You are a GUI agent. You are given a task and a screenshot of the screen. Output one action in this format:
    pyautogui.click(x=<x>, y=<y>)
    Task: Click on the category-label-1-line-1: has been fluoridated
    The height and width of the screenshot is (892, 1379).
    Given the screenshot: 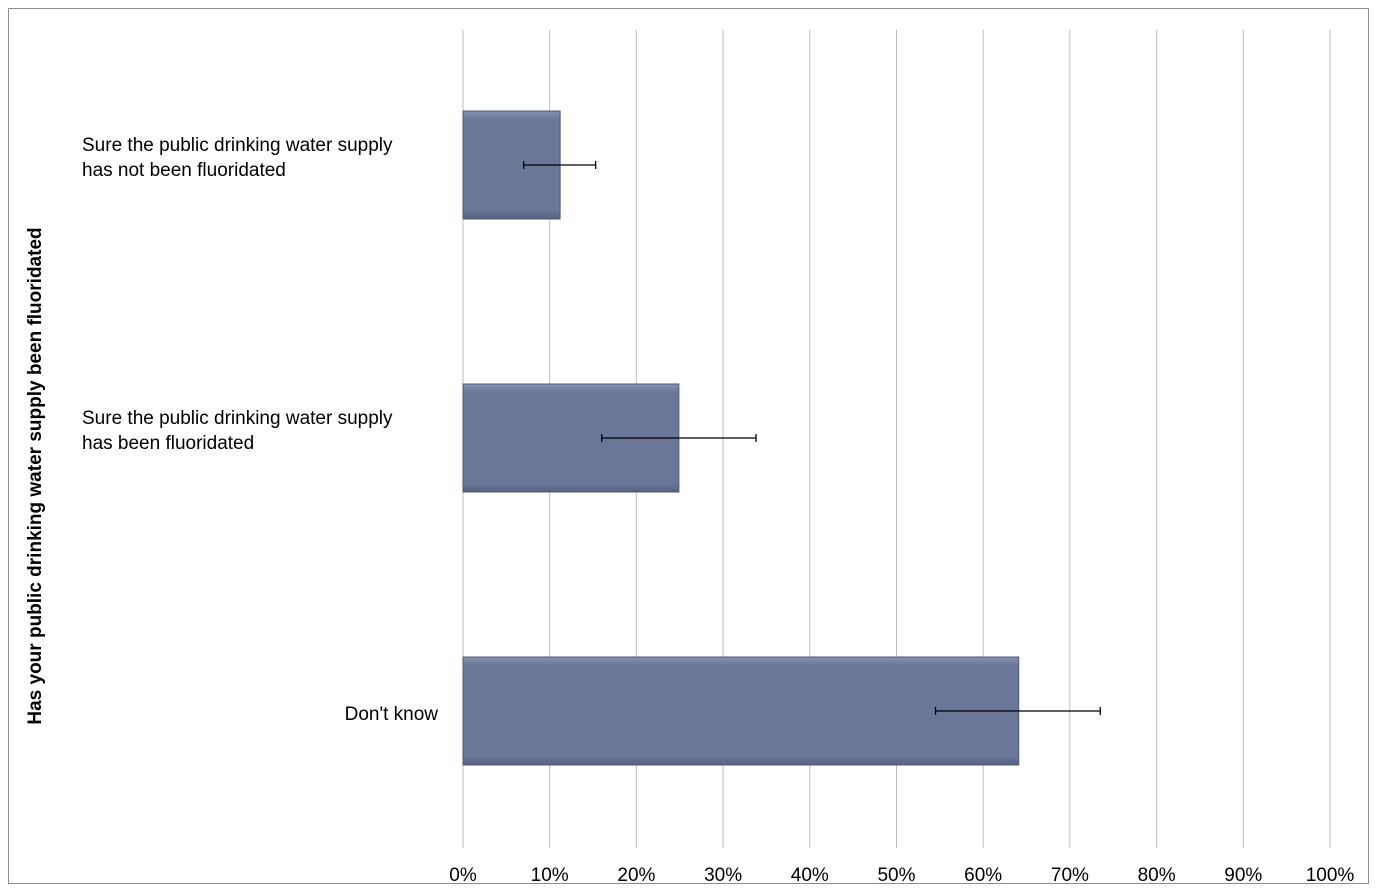 What is the action you would take?
    pyautogui.click(x=168, y=443)
    